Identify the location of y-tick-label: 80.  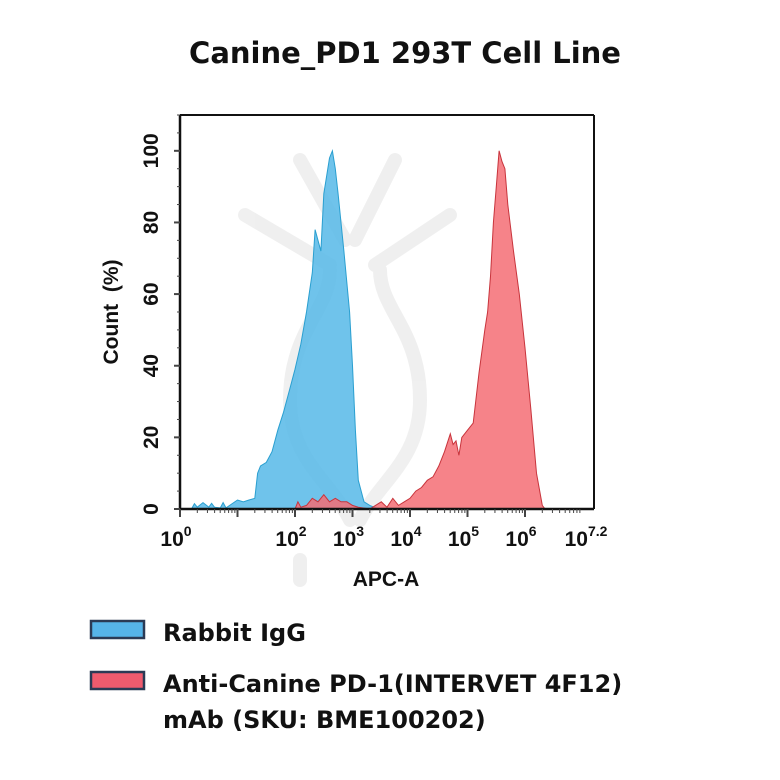
(151, 222).